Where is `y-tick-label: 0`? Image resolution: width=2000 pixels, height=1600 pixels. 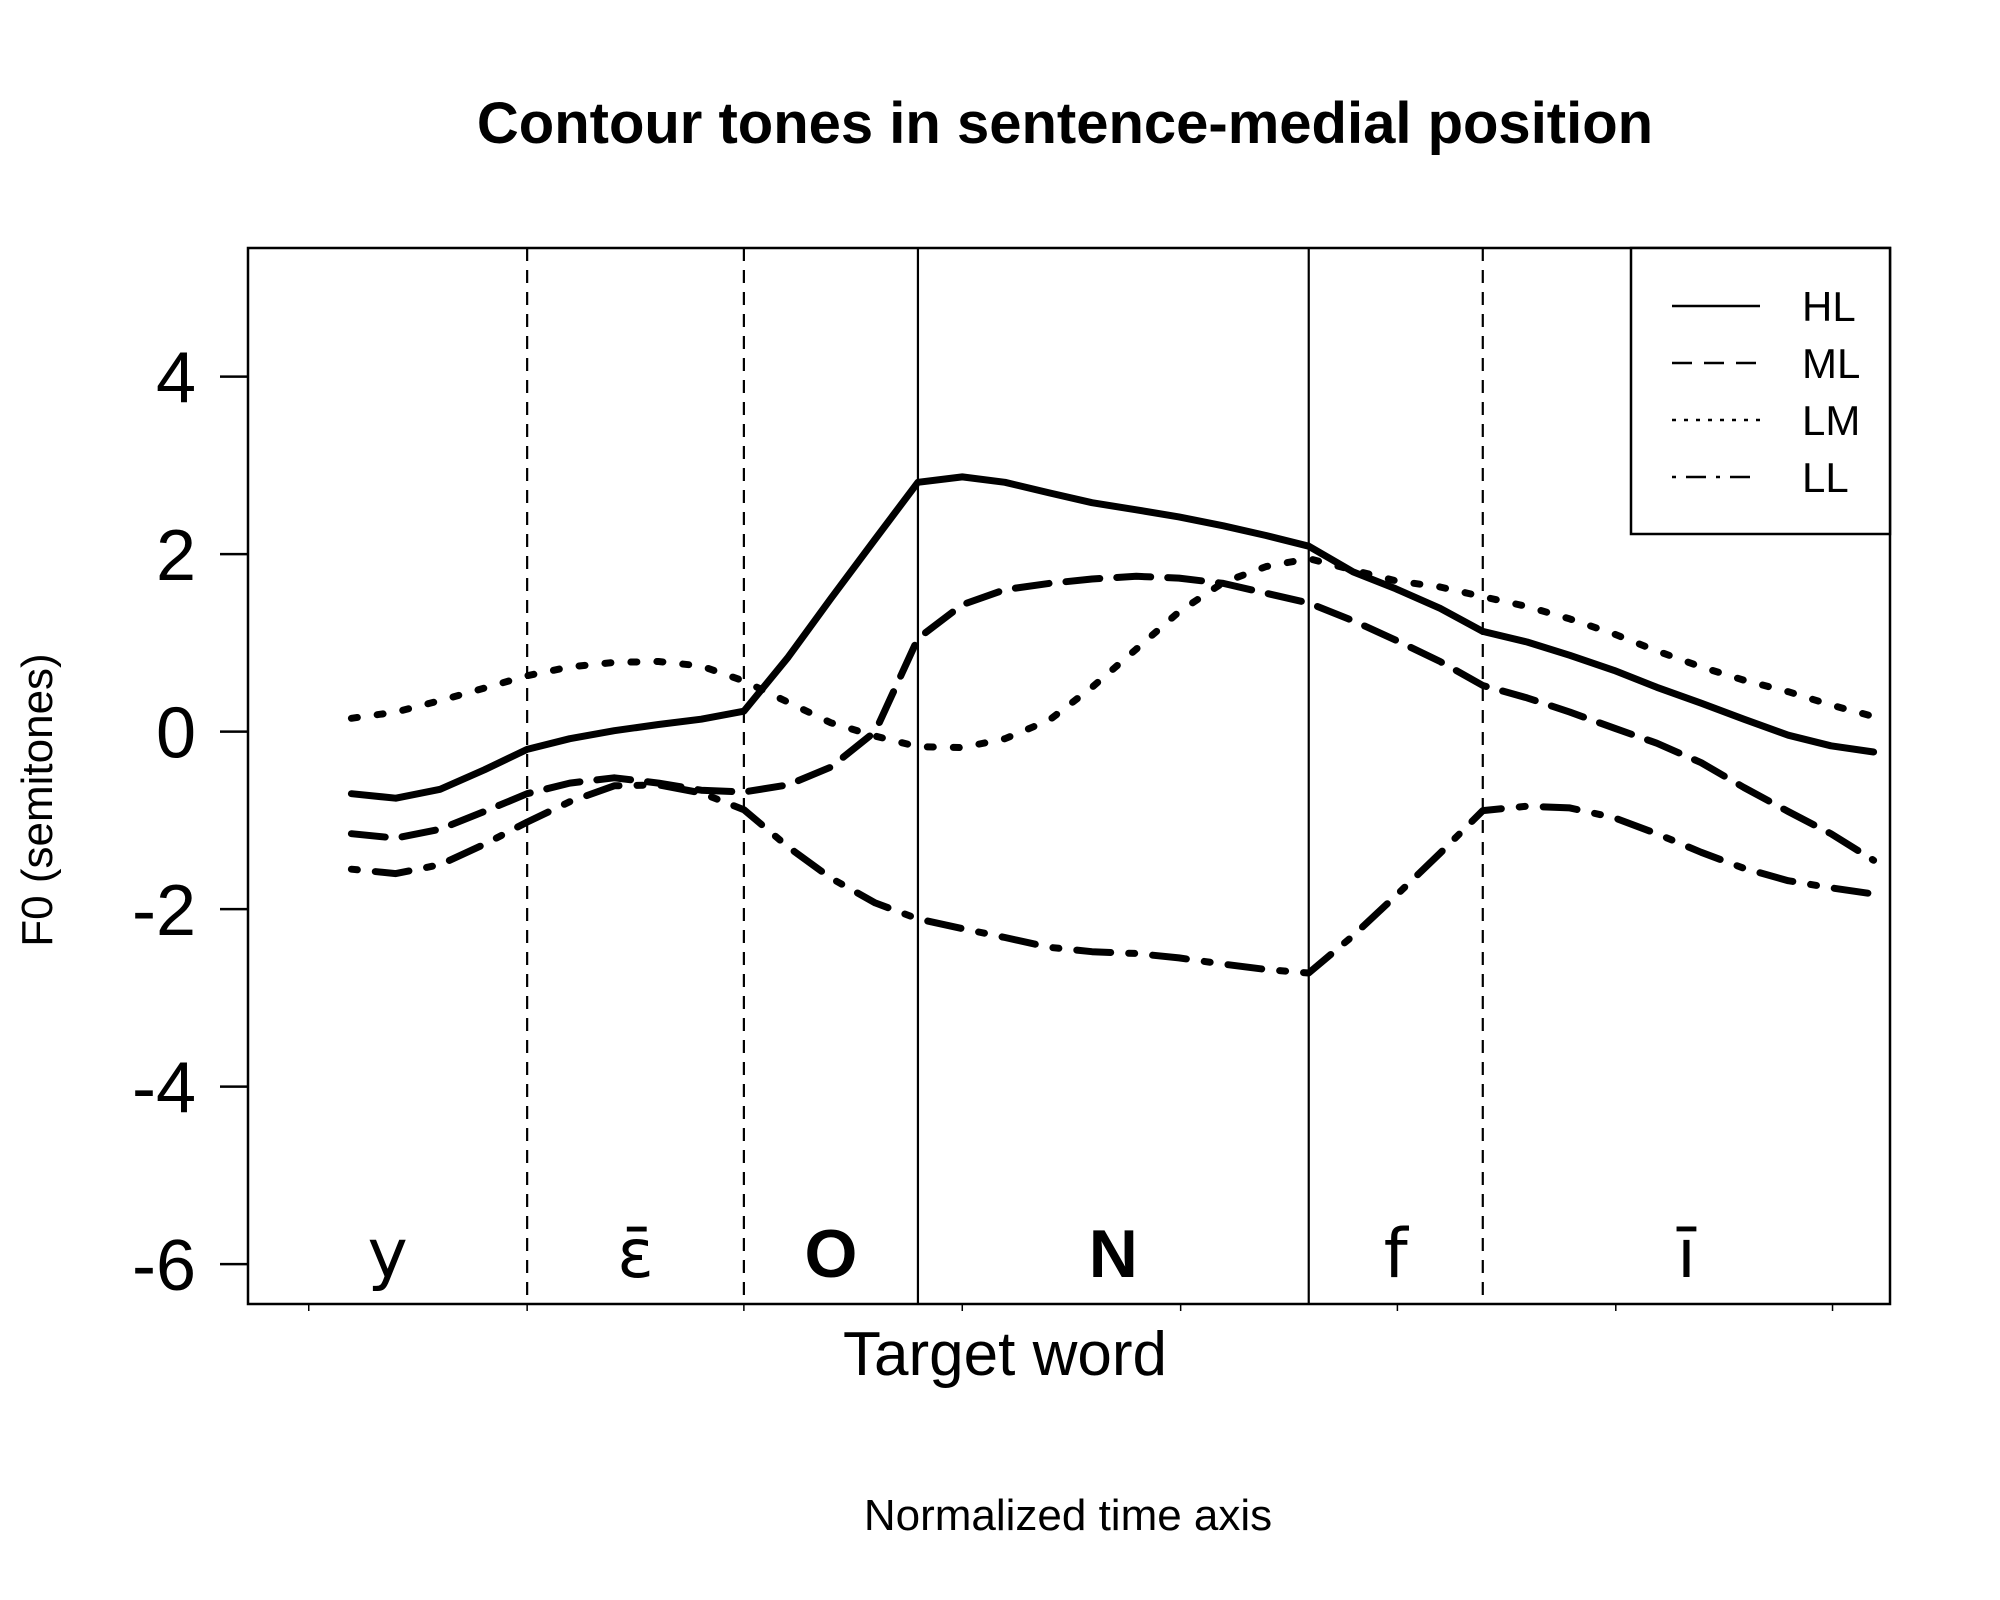 y-tick-label: 0 is located at coordinates (176, 734).